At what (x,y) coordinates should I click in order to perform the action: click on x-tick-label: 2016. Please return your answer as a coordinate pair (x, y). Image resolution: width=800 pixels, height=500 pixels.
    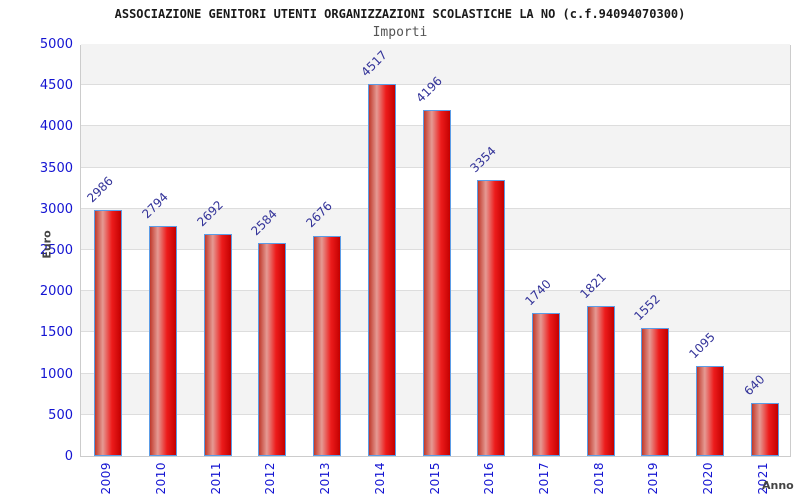
    Looking at the image, I should click on (489, 478).